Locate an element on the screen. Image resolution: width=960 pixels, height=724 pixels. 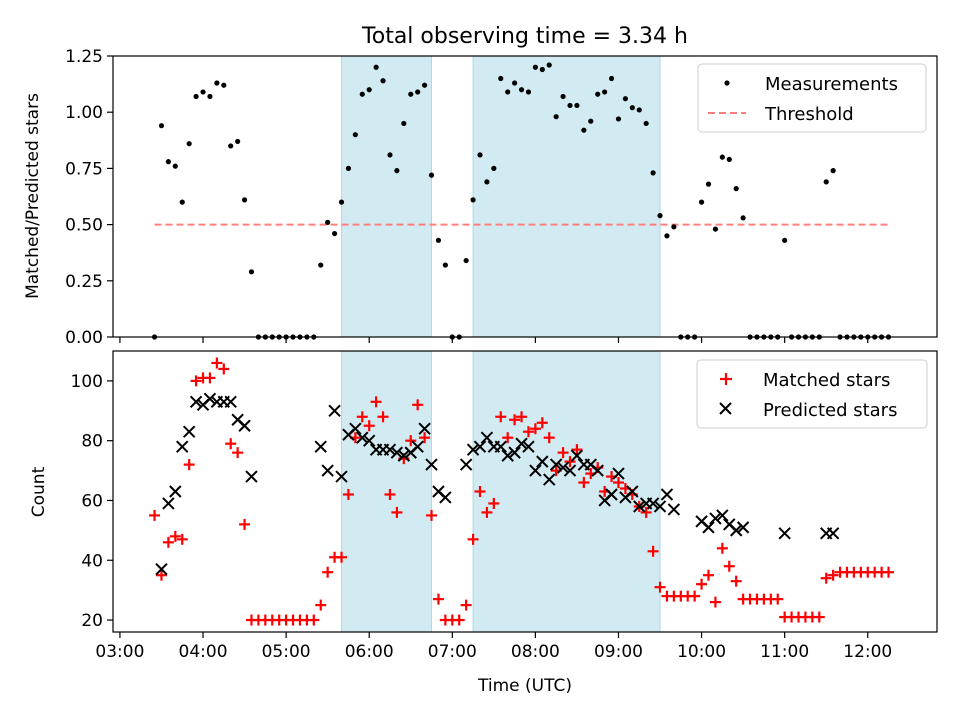
top-legend: Measurements Threshold is located at coordinates (812, 98).